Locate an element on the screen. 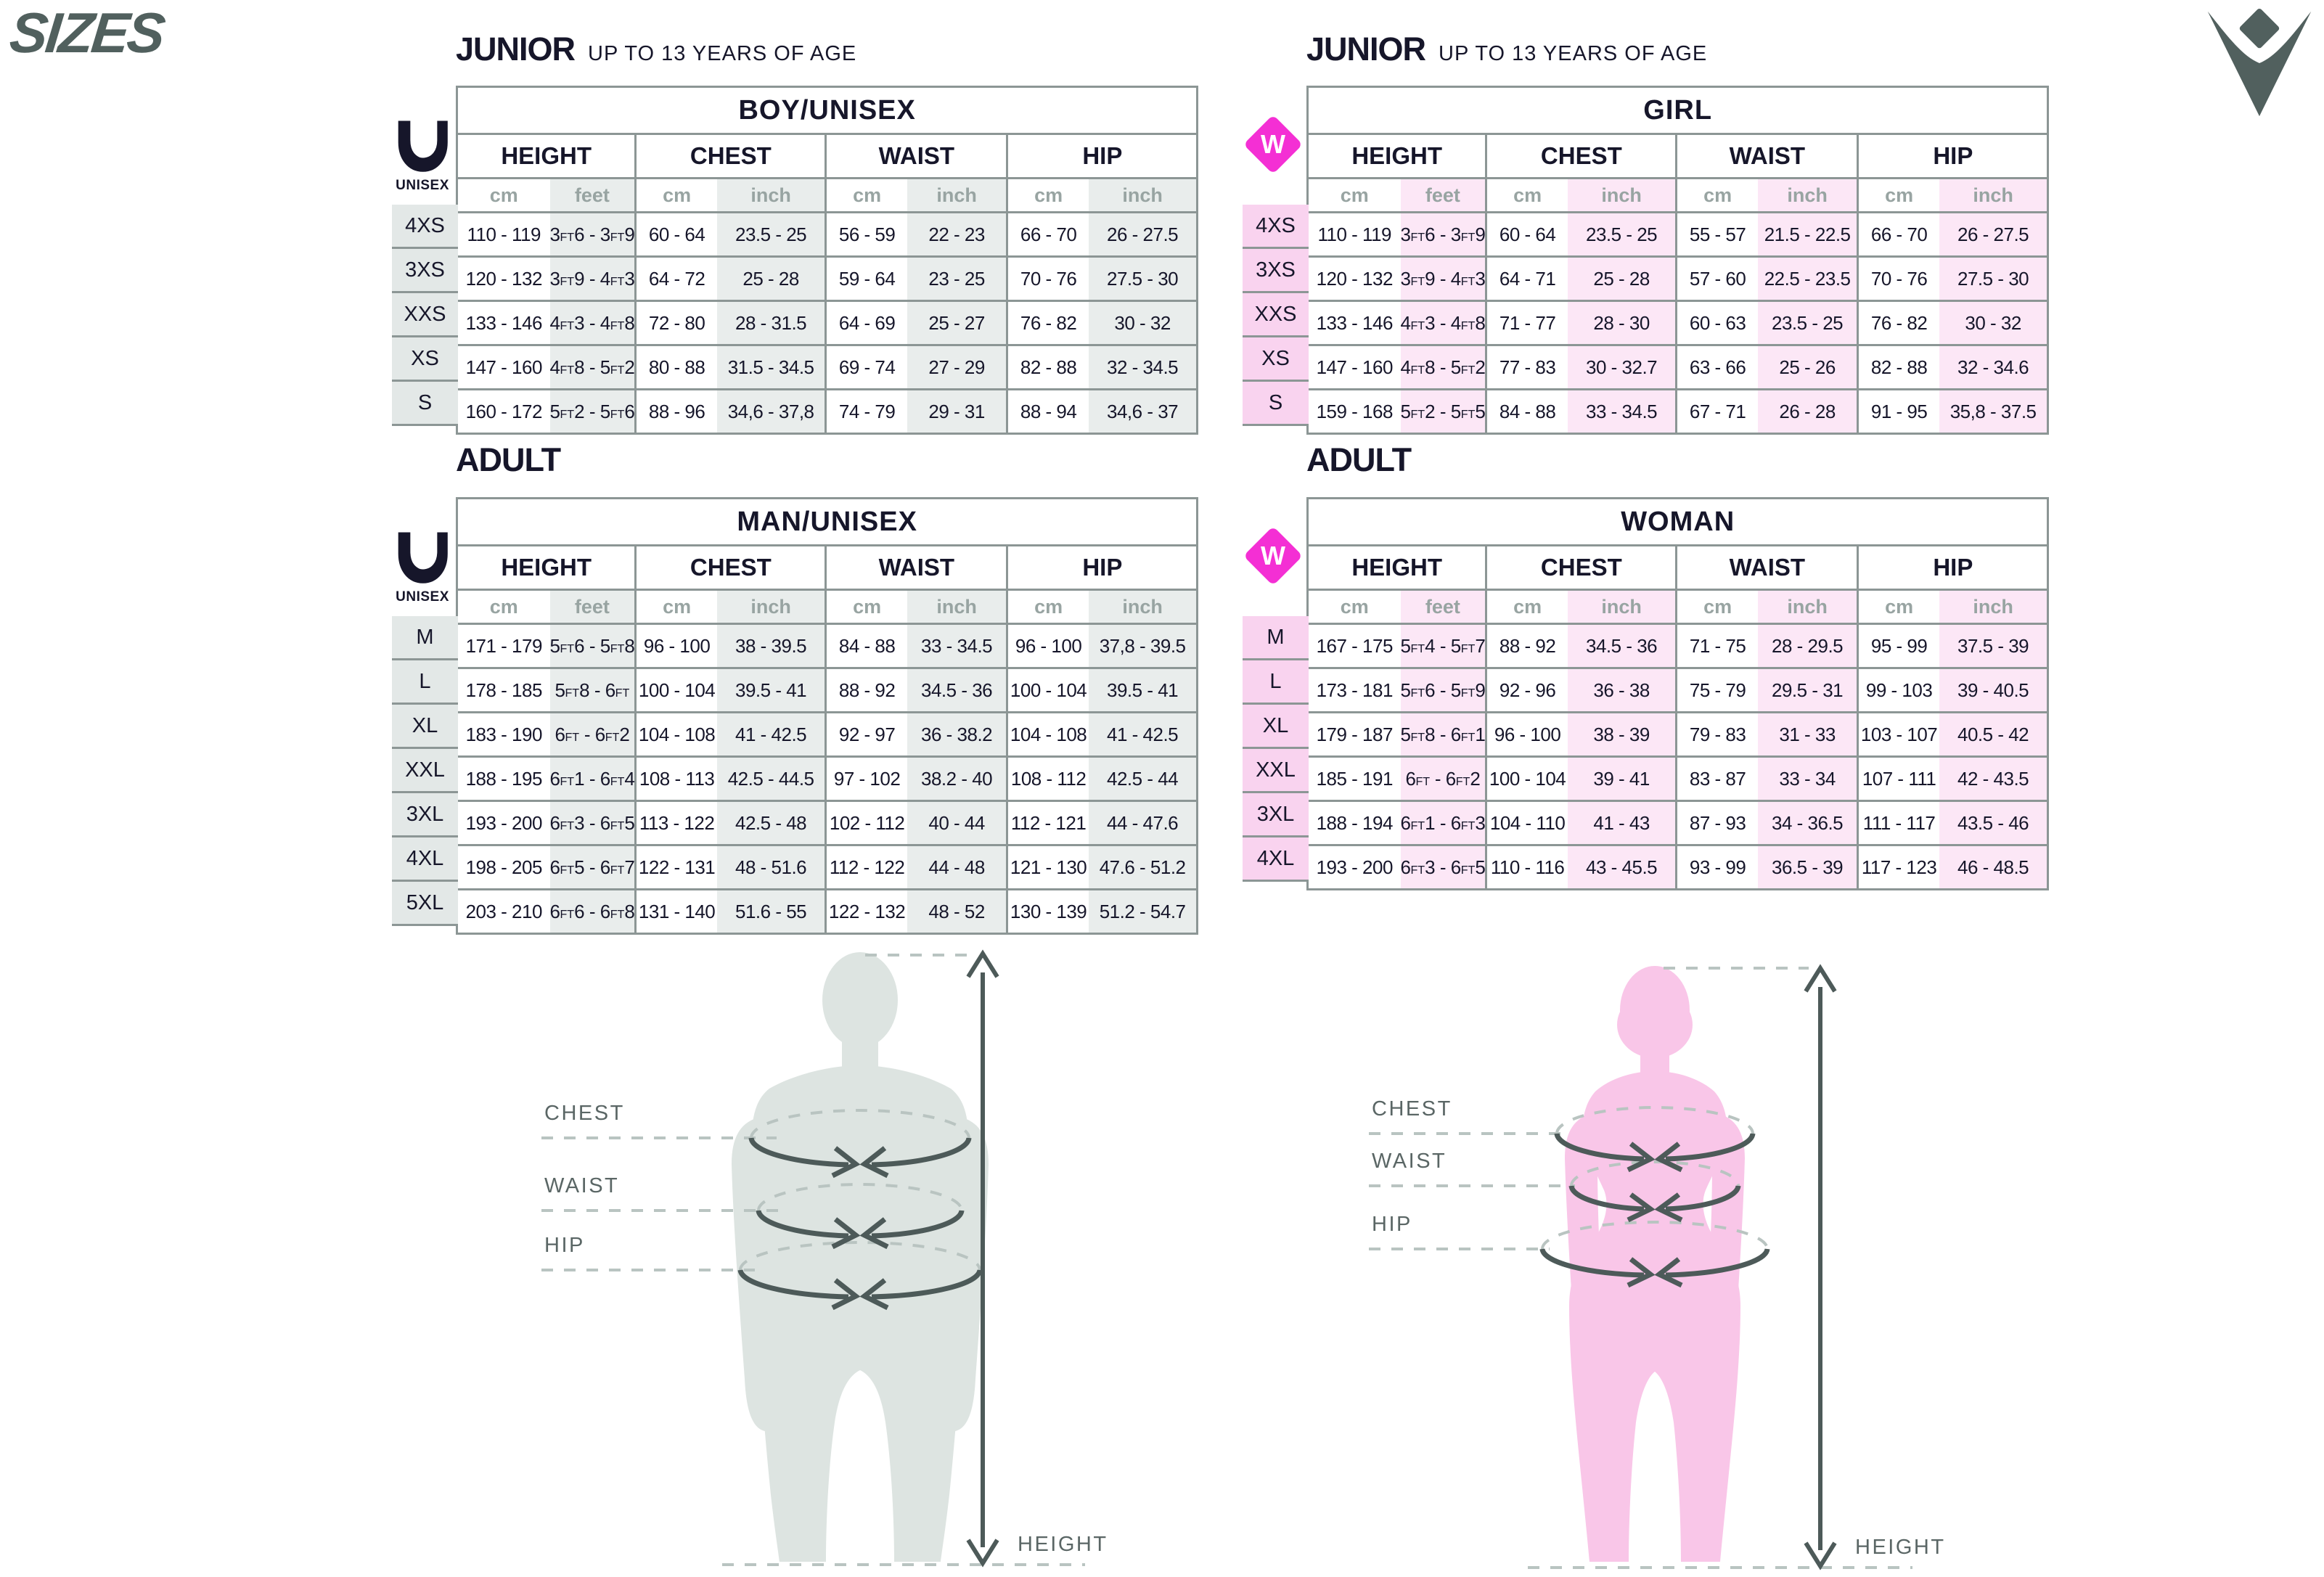 The height and width of the screenshot is (1577, 2324). table-cell: 104 - 110 is located at coordinates (1526, 822).